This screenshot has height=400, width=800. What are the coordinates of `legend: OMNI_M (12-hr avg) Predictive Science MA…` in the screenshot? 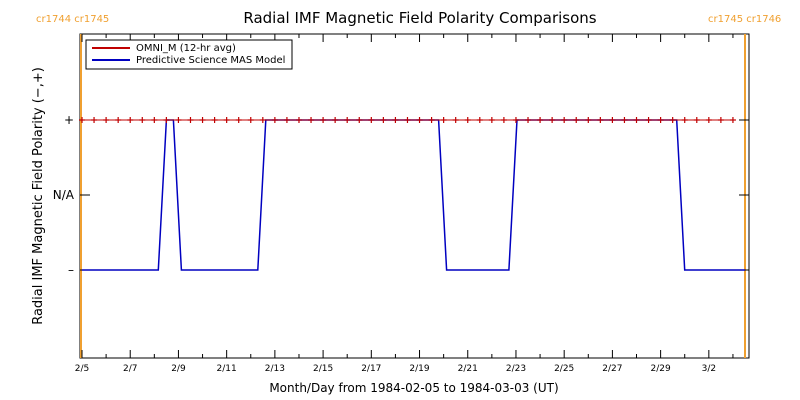 It's located at (189, 54).